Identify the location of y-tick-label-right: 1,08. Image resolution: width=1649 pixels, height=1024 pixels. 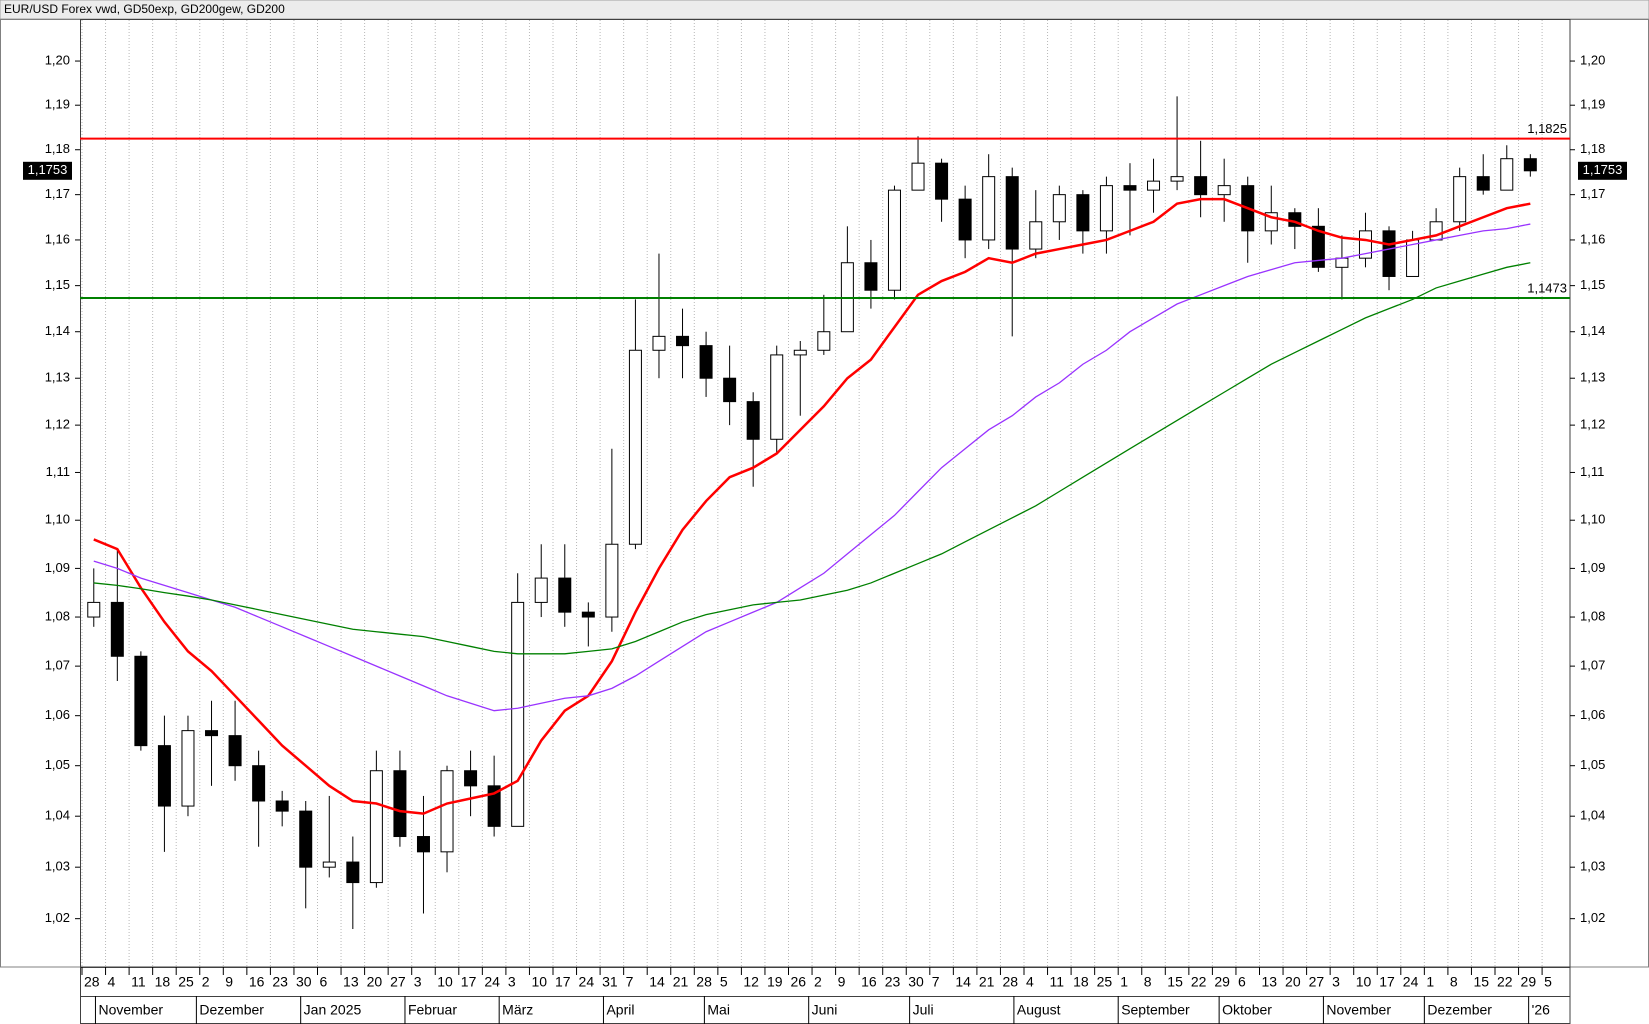
(1592, 615).